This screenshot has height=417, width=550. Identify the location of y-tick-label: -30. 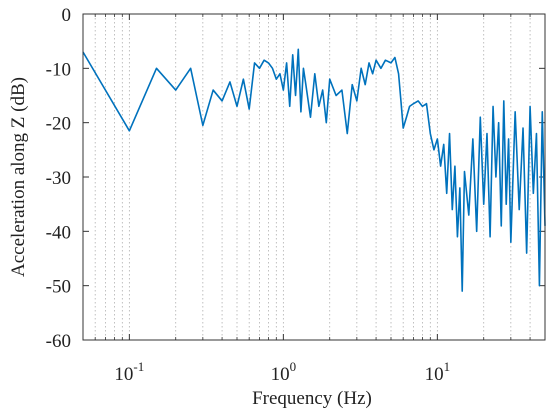
(58, 178).